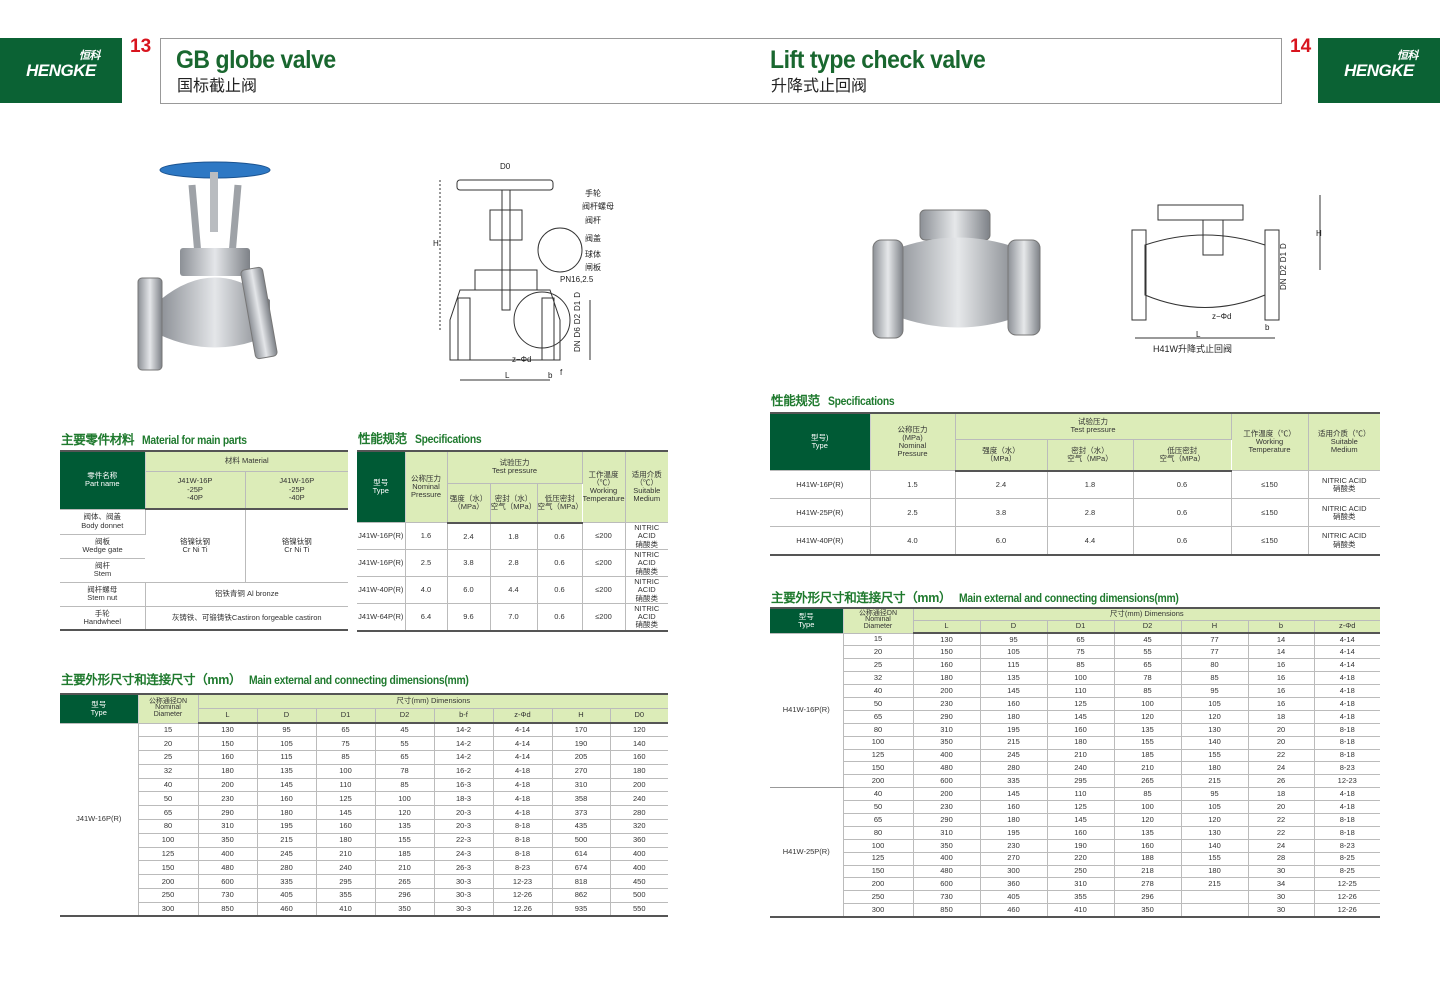  I want to click on dimension-cell: 15, so click(878, 640).